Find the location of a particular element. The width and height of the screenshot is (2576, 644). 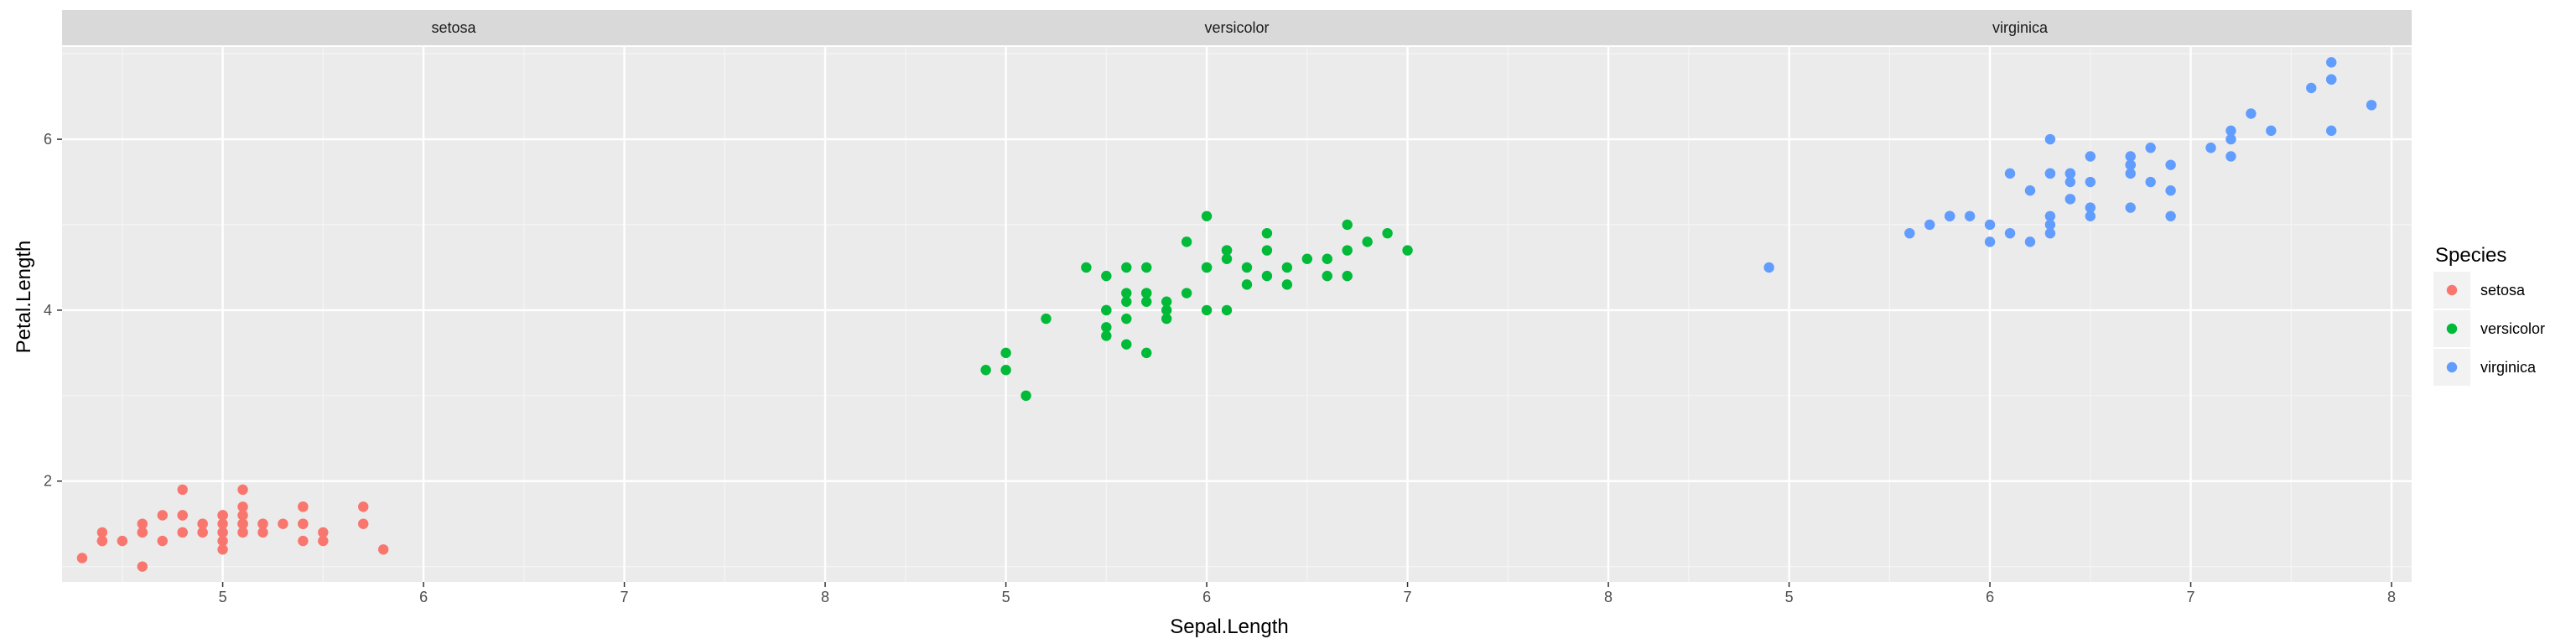

legend-label: setosa is located at coordinates (2503, 290).